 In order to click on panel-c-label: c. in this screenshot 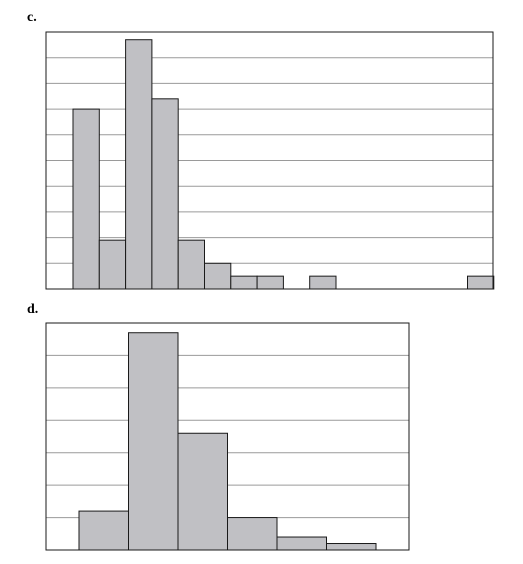, I will do `click(32, 17)`.